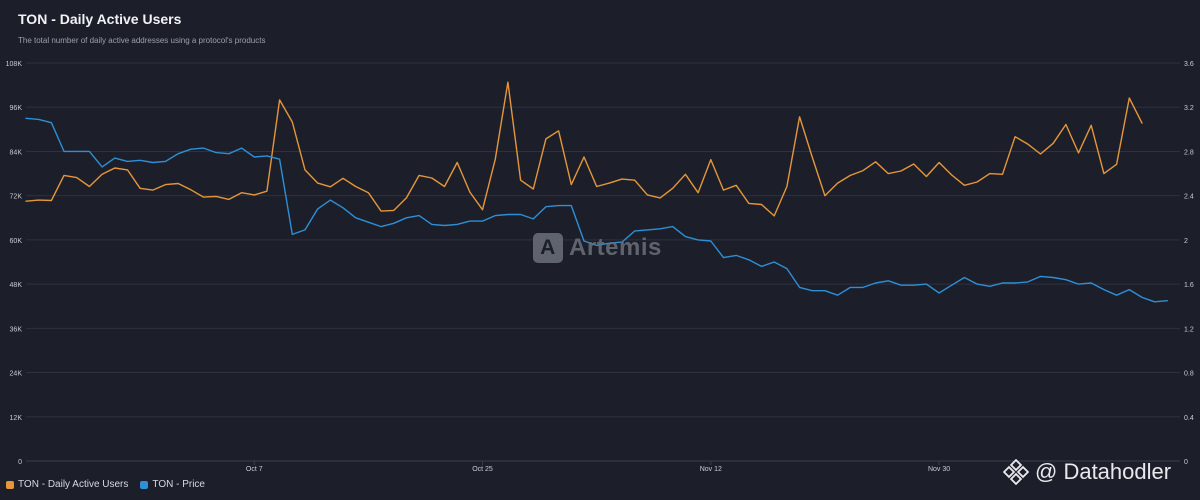  I want to click on artemis-watermark: A Artemis, so click(597, 248).